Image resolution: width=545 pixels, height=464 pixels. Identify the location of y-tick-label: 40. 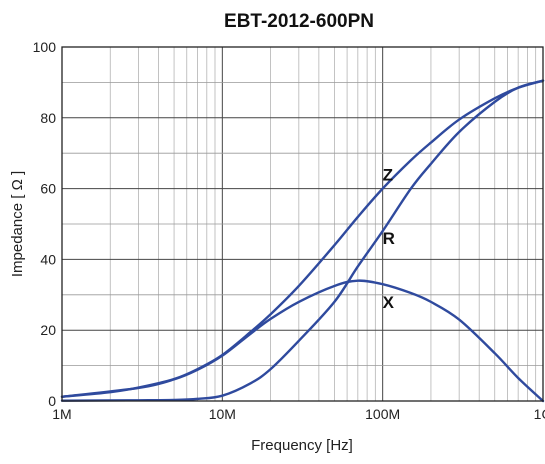
(48, 259).